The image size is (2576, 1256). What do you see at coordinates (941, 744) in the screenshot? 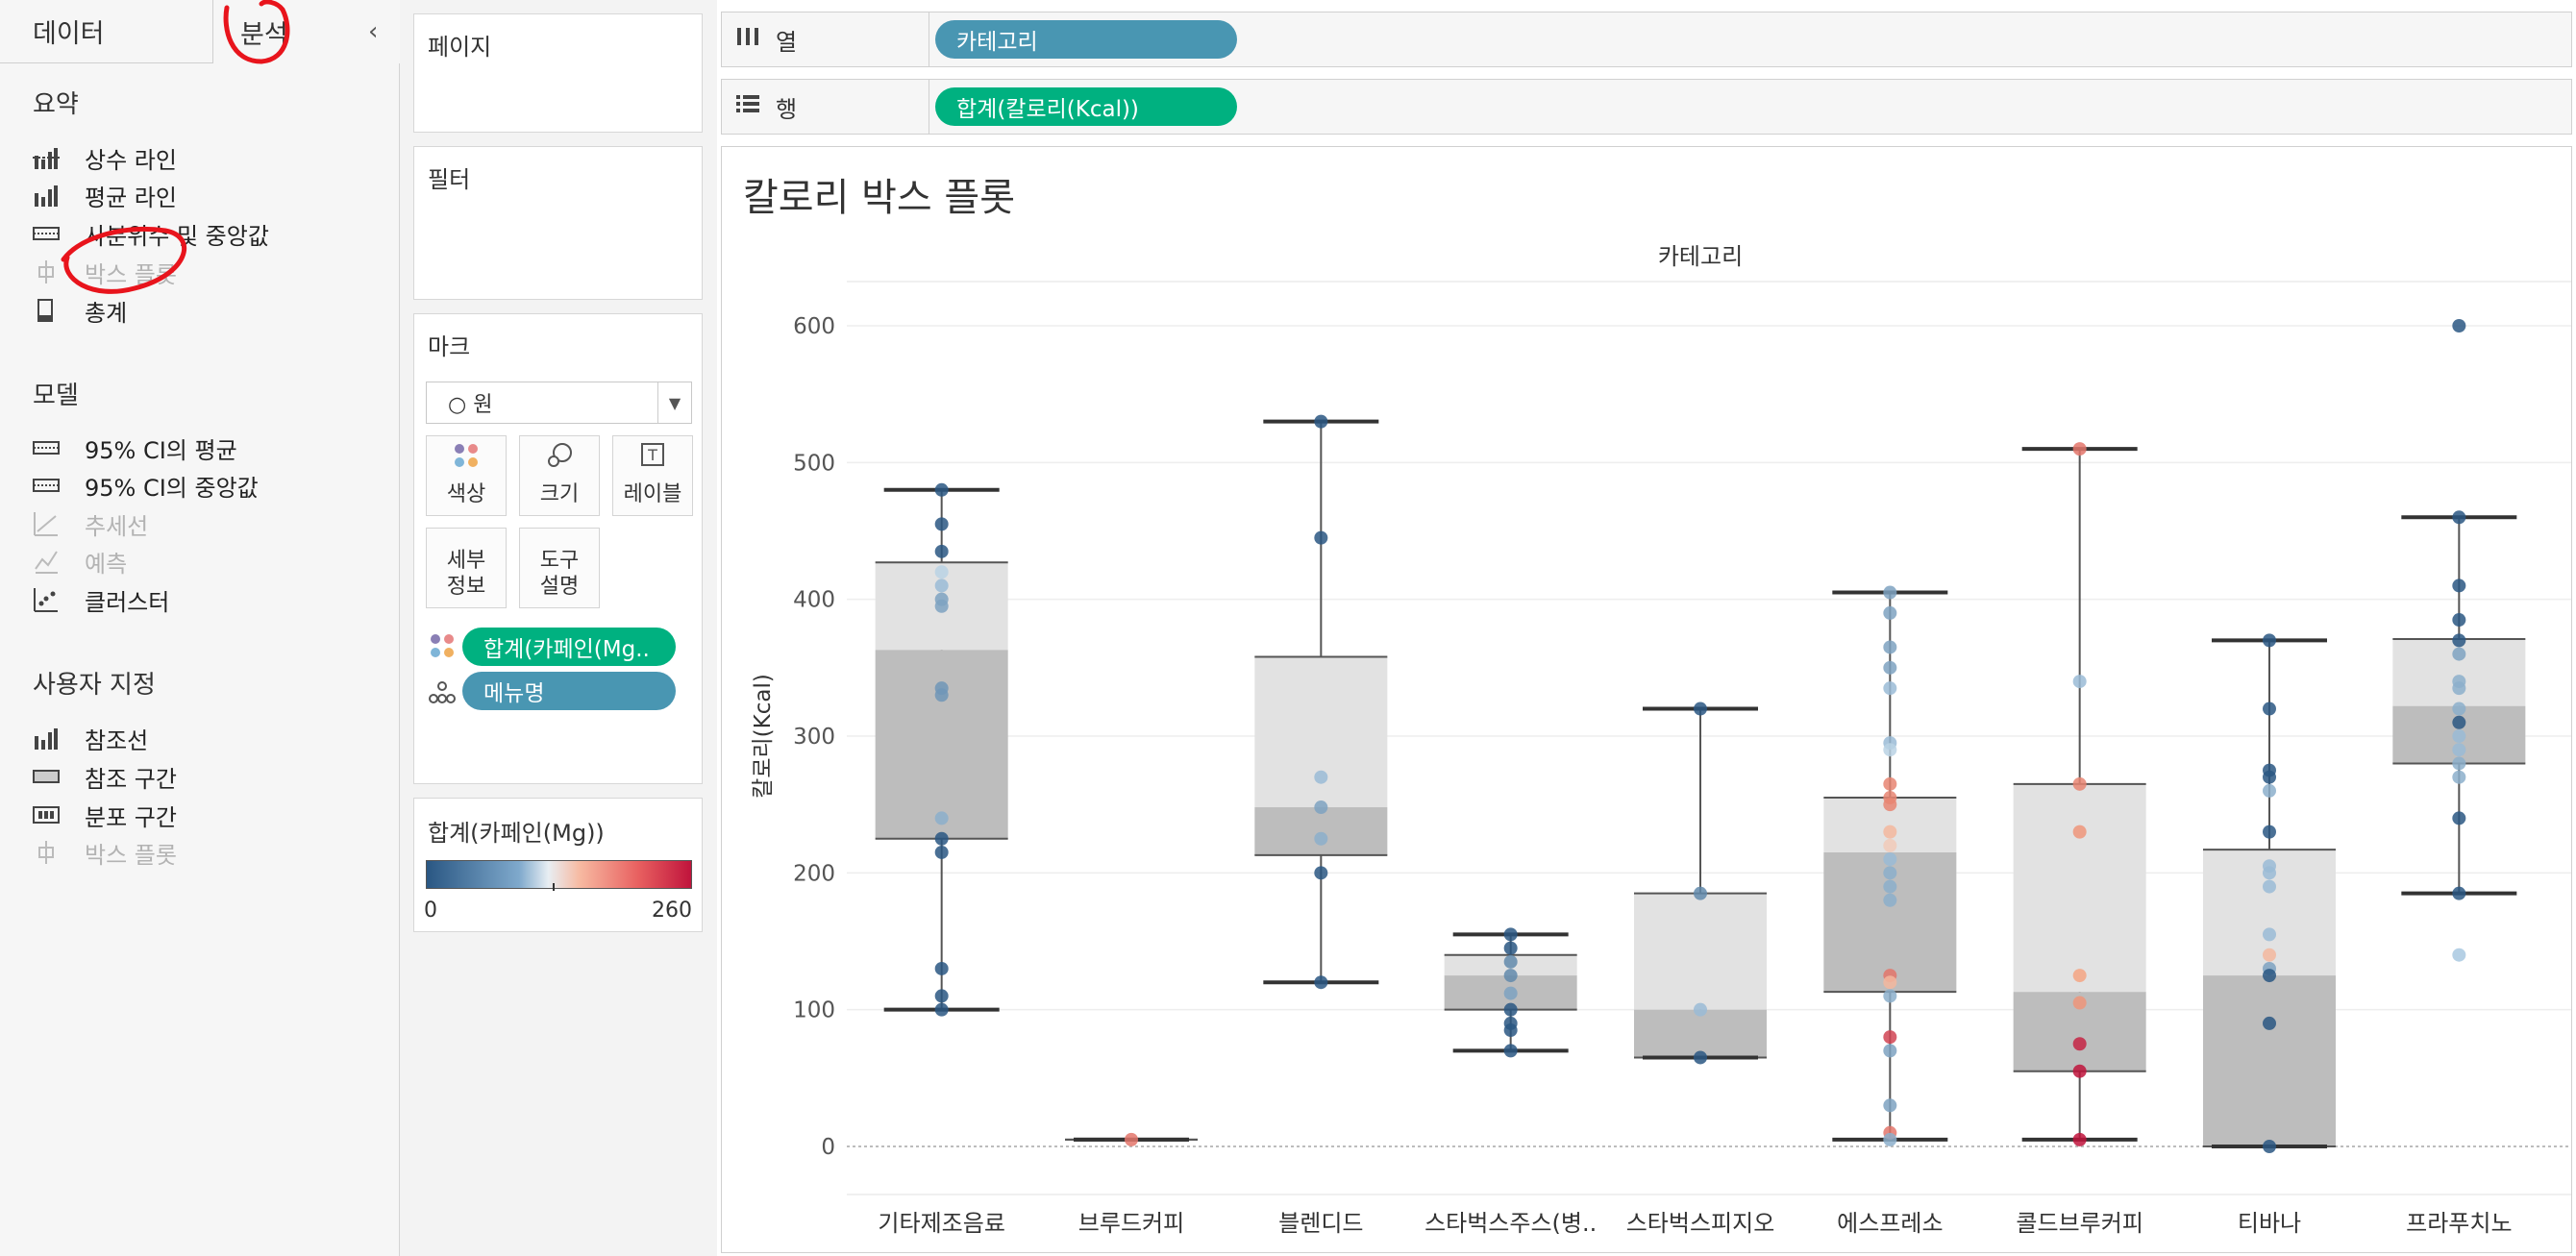
I see `box-lower` at bounding box center [941, 744].